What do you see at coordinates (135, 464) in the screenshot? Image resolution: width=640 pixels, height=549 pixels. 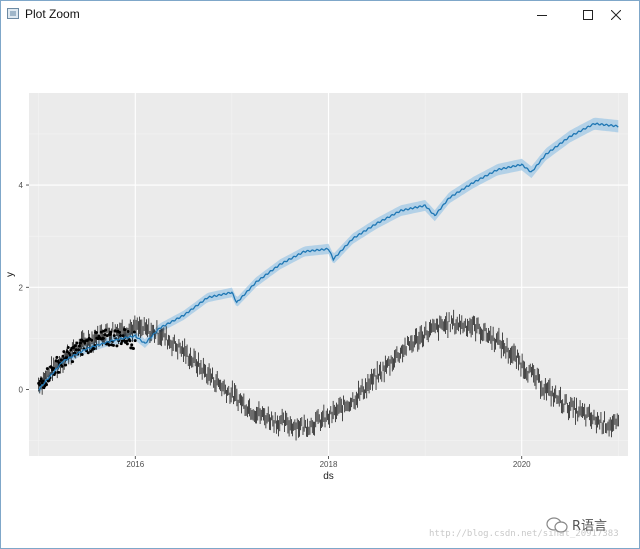 I see `x-tick-label: 2016` at bounding box center [135, 464].